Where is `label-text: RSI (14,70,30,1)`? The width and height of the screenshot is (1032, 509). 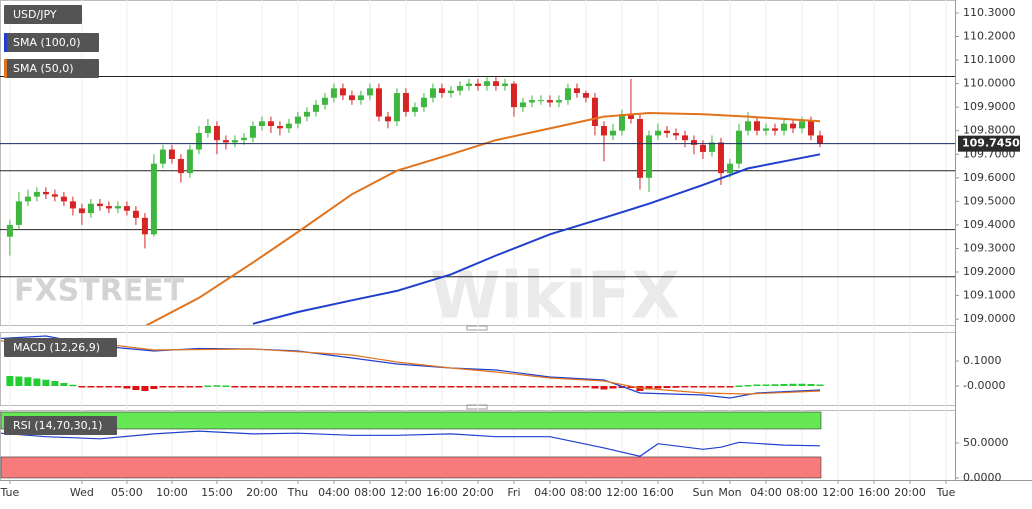 label-text: RSI (14,70,30,1) is located at coordinates (57, 425).